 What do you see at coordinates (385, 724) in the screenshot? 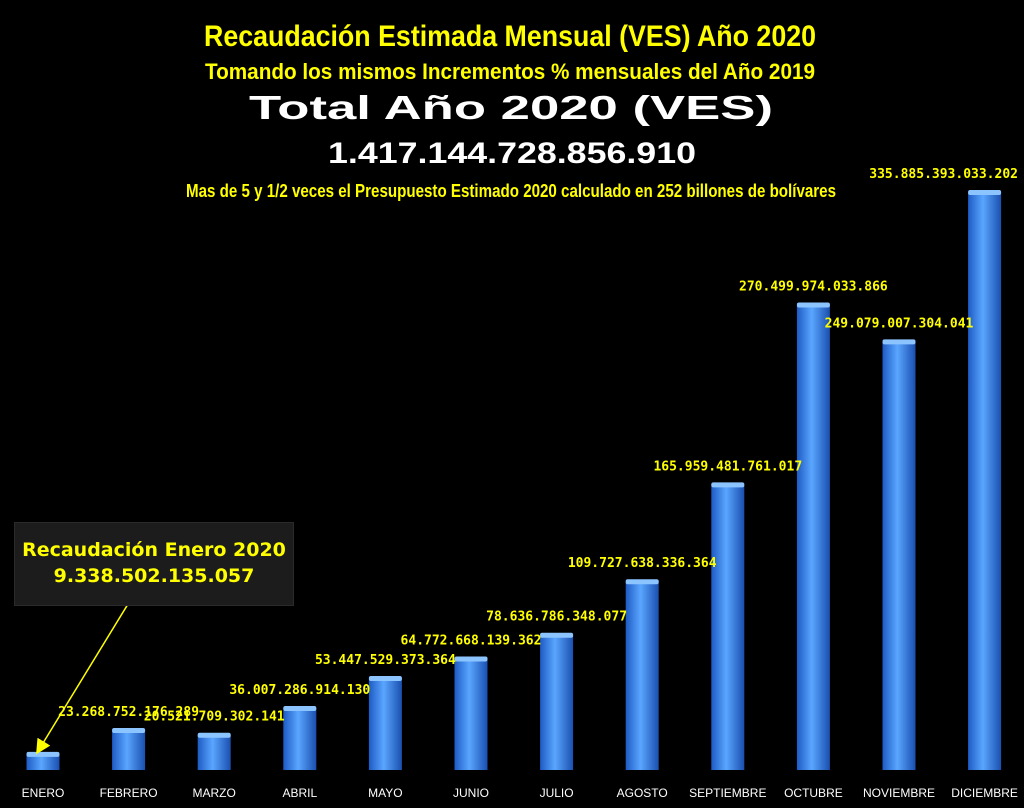
I see `bar-mayo` at bounding box center [385, 724].